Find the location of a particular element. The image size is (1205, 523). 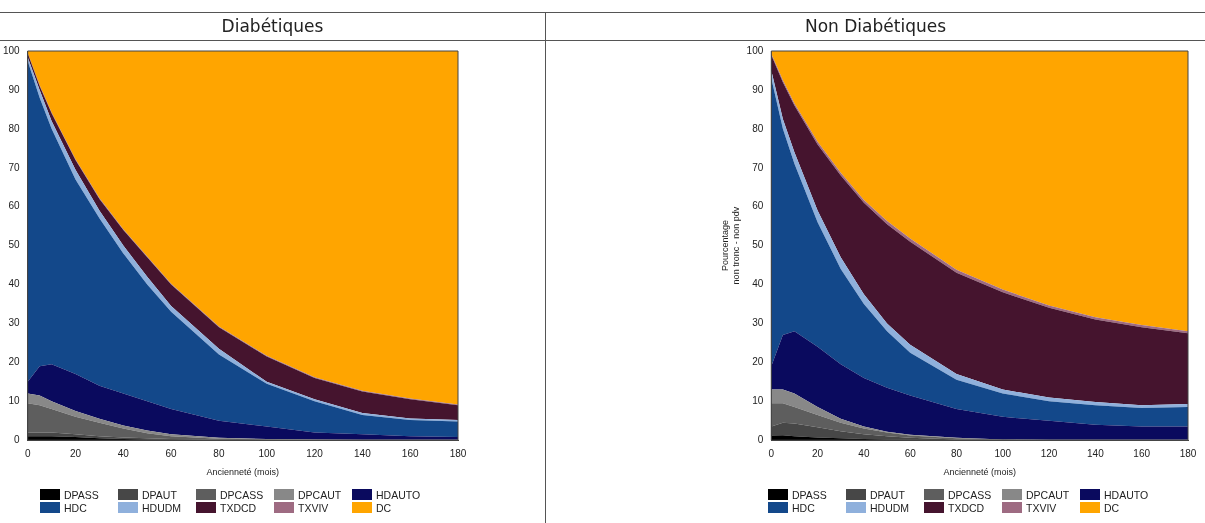

chart-title: Non Diabétiques is located at coordinates (875, 26).